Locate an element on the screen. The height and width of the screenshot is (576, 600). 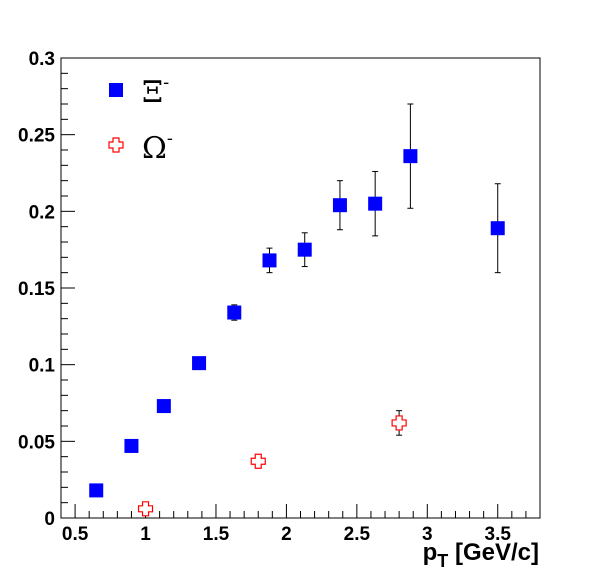
legend-label-name: Ξ is located at coordinates (152, 92).